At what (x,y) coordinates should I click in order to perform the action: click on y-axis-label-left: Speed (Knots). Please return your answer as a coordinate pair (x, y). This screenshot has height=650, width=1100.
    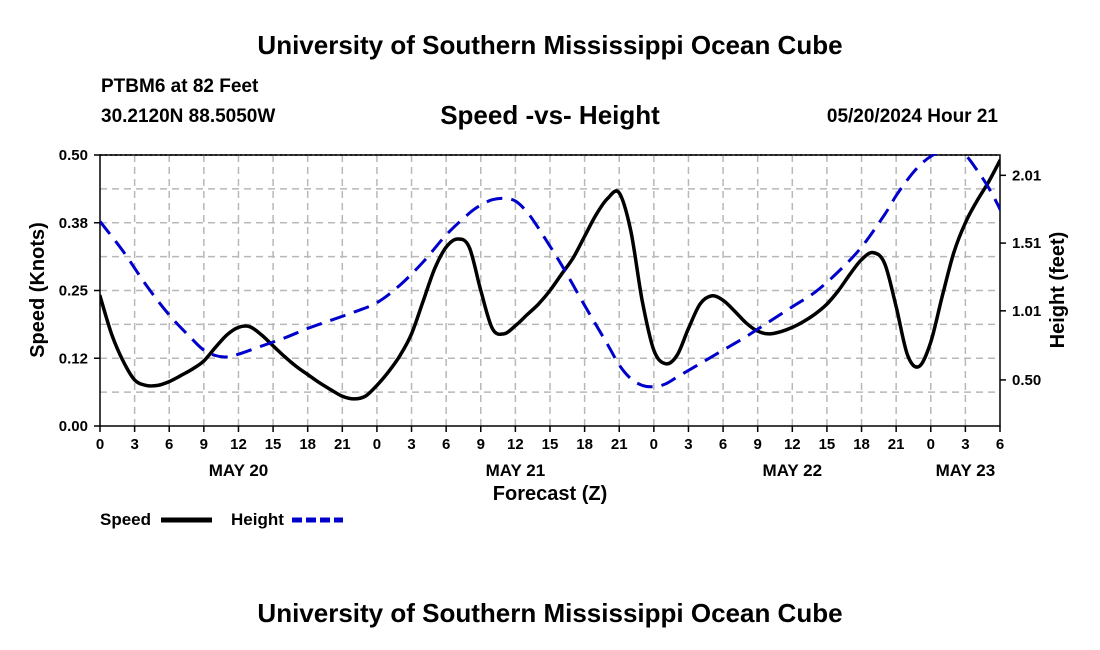
    Looking at the image, I should click on (38, 290).